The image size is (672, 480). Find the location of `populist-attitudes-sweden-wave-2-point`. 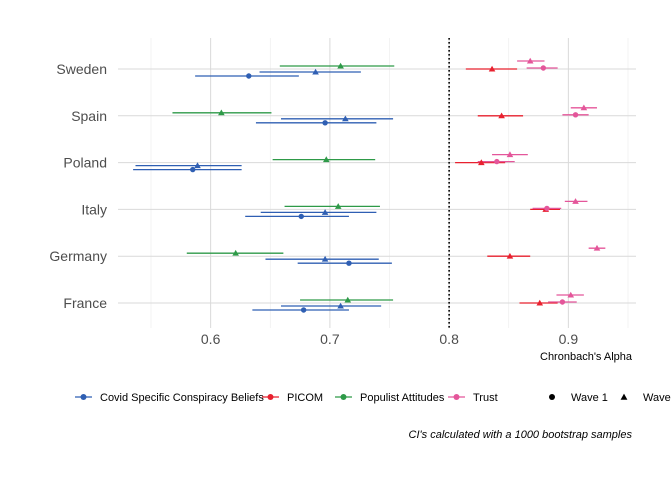

populist-attitudes-sweden-wave-2-point is located at coordinates (340, 65).